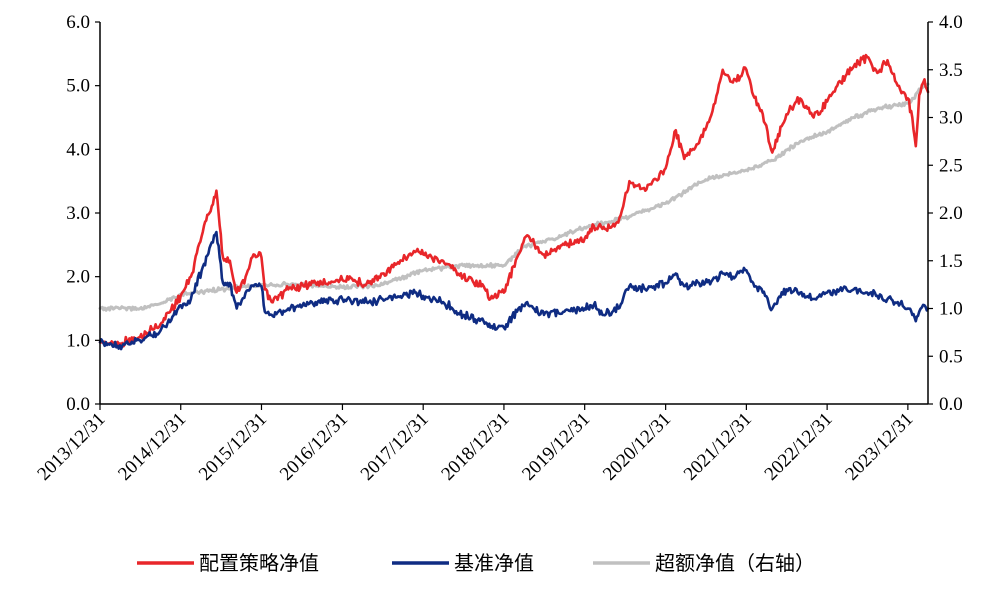 The image size is (999, 593). I want to click on right-tick-label: 1.5, so click(951, 261).